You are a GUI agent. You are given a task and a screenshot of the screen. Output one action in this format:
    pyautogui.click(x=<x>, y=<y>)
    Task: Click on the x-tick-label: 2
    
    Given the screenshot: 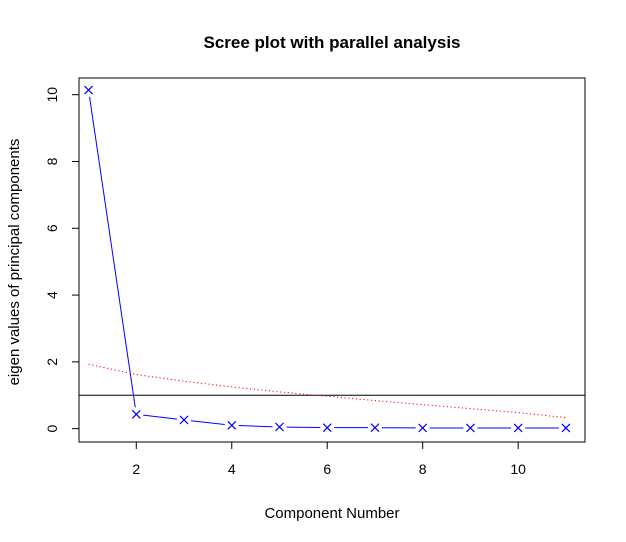 What is the action you would take?
    pyautogui.click(x=136, y=469)
    